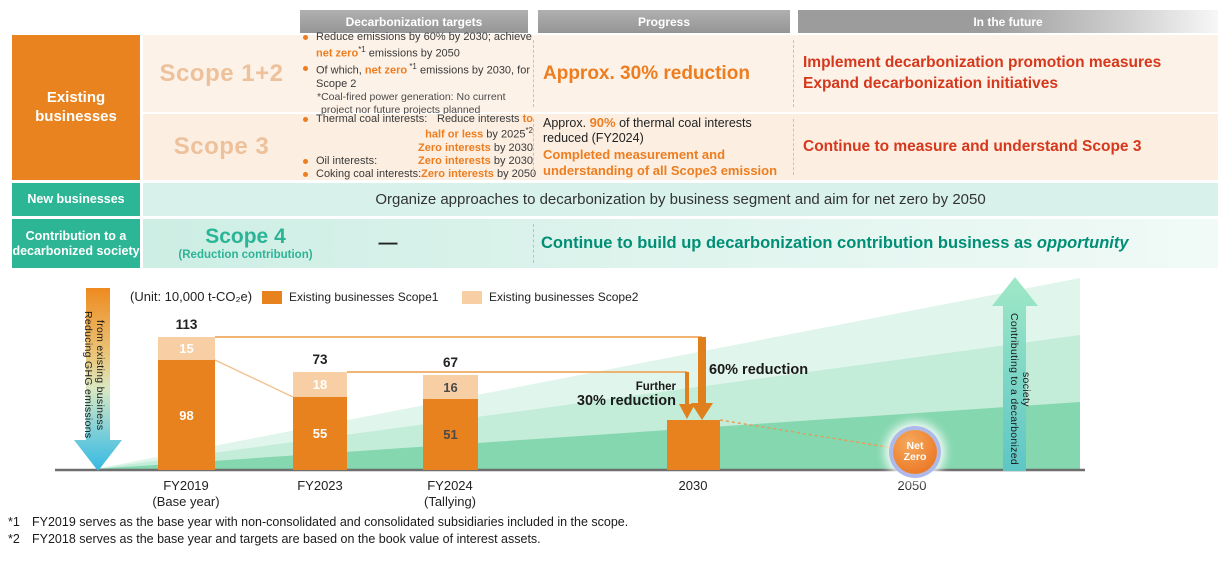 The height and width of the screenshot is (563, 1218). What do you see at coordinates (479, 133) in the screenshot?
I see `scope3-target-value: half or less by 2025*2` at bounding box center [479, 133].